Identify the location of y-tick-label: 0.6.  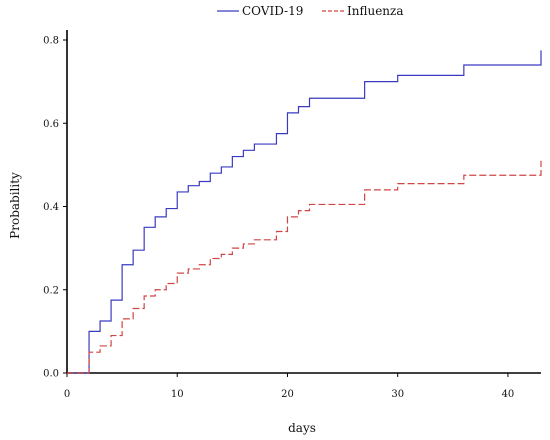
(51, 124).